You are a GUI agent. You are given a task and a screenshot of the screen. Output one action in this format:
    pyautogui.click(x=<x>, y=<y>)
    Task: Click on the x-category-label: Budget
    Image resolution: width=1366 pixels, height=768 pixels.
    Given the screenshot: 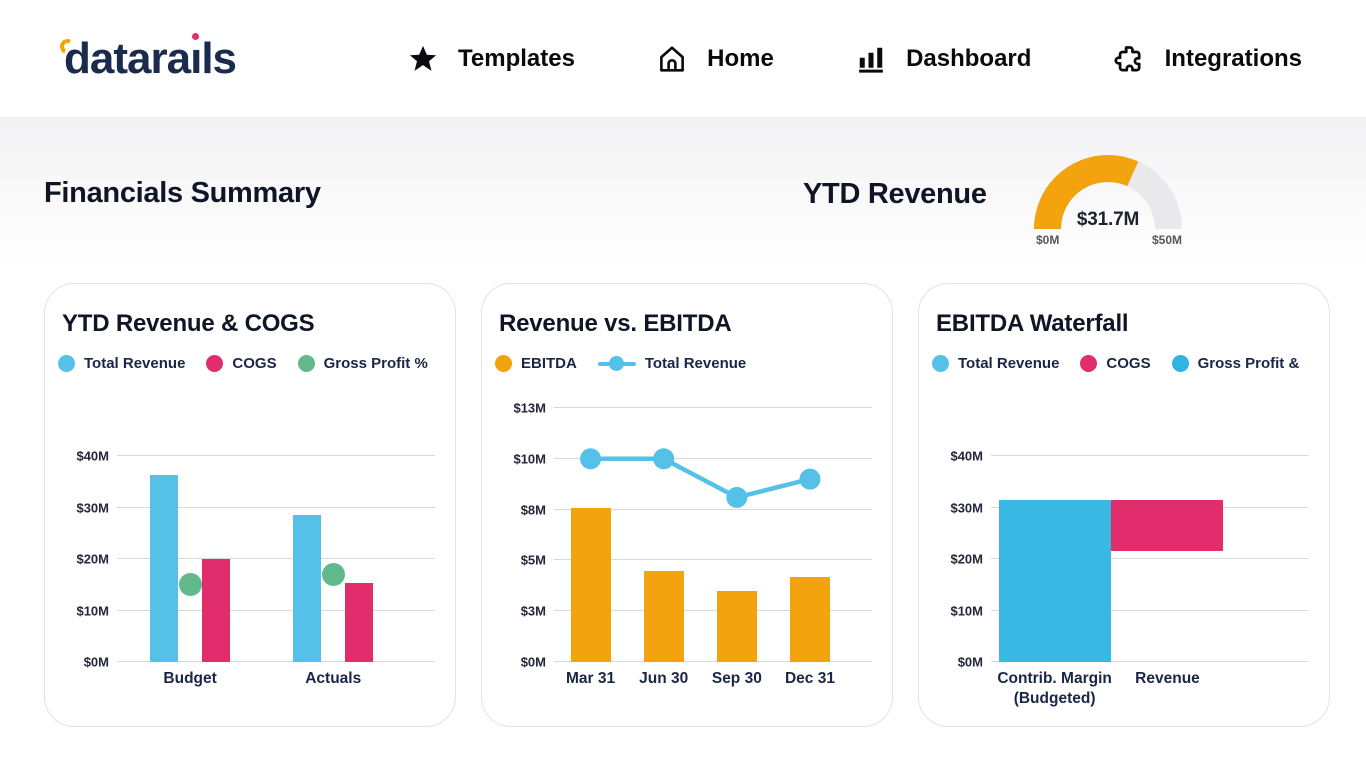 What is the action you would take?
    pyautogui.click(x=190, y=678)
    